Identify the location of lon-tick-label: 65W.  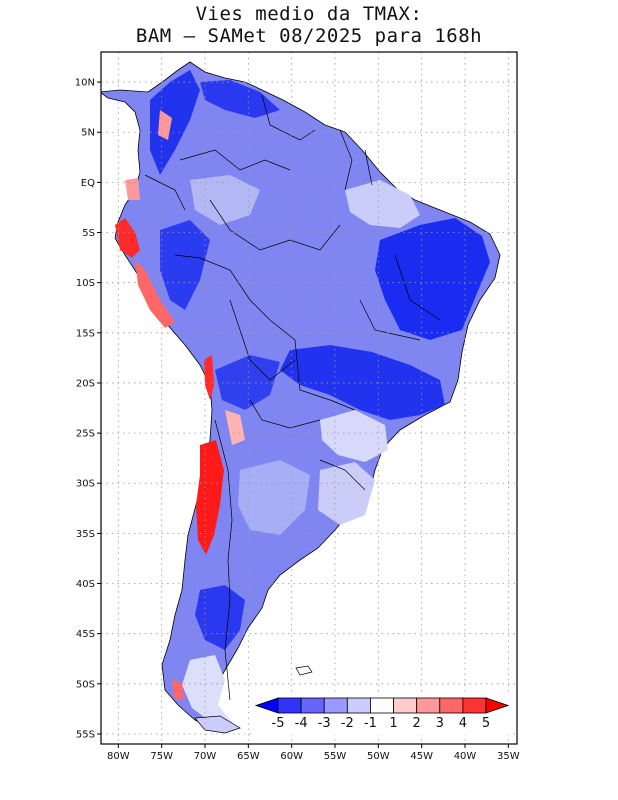
(248, 756).